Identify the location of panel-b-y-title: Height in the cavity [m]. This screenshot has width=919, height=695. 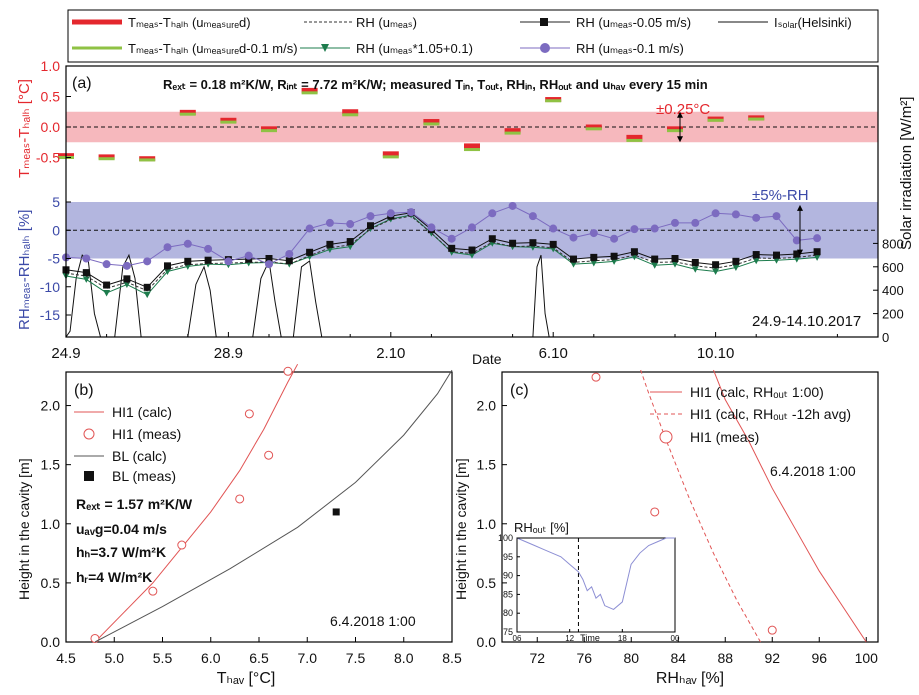
(24, 529).